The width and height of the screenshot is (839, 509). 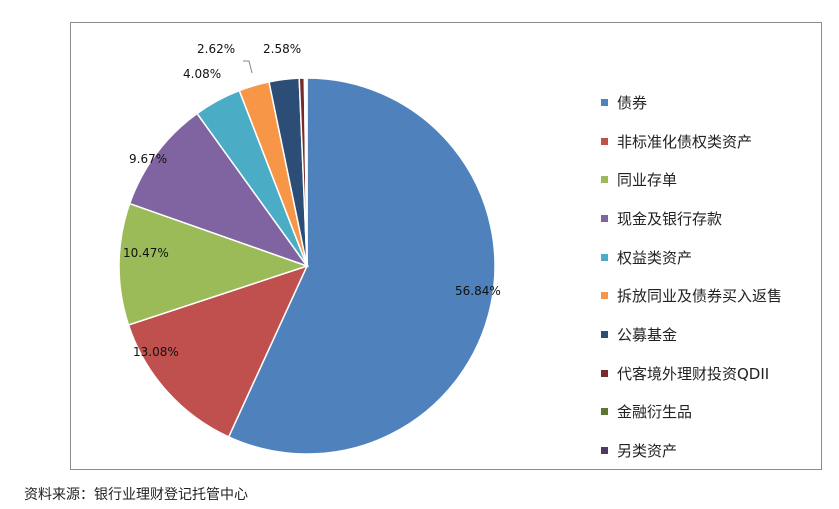 What do you see at coordinates (655, 412) in the screenshot?
I see `legend-label: 金融衍生品` at bounding box center [655, 412].